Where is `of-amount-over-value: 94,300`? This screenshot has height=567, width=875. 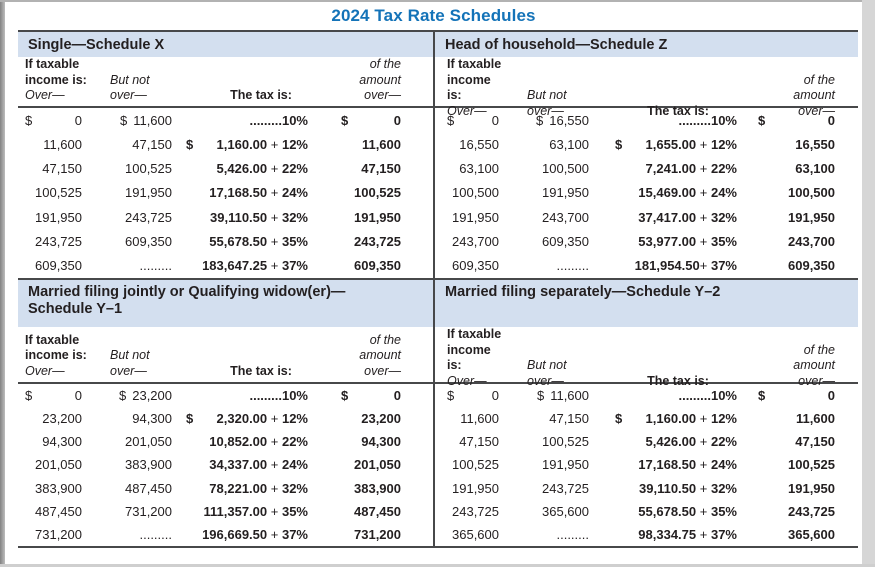
of-amount-over-value: 94,300 is located at coordinates (381, 442).